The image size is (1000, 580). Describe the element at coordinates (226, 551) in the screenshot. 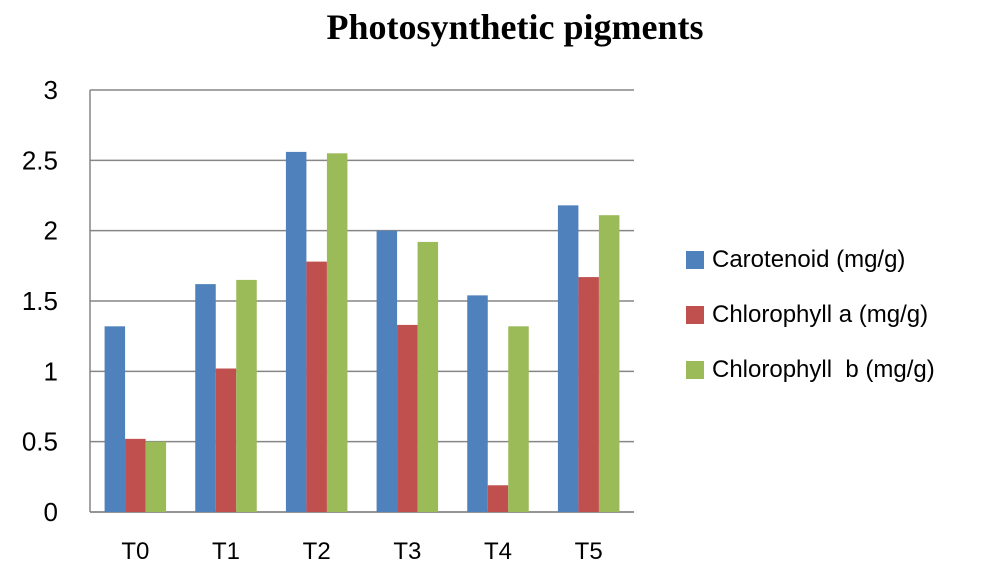

I see `x-tick-label: T1` at that location.